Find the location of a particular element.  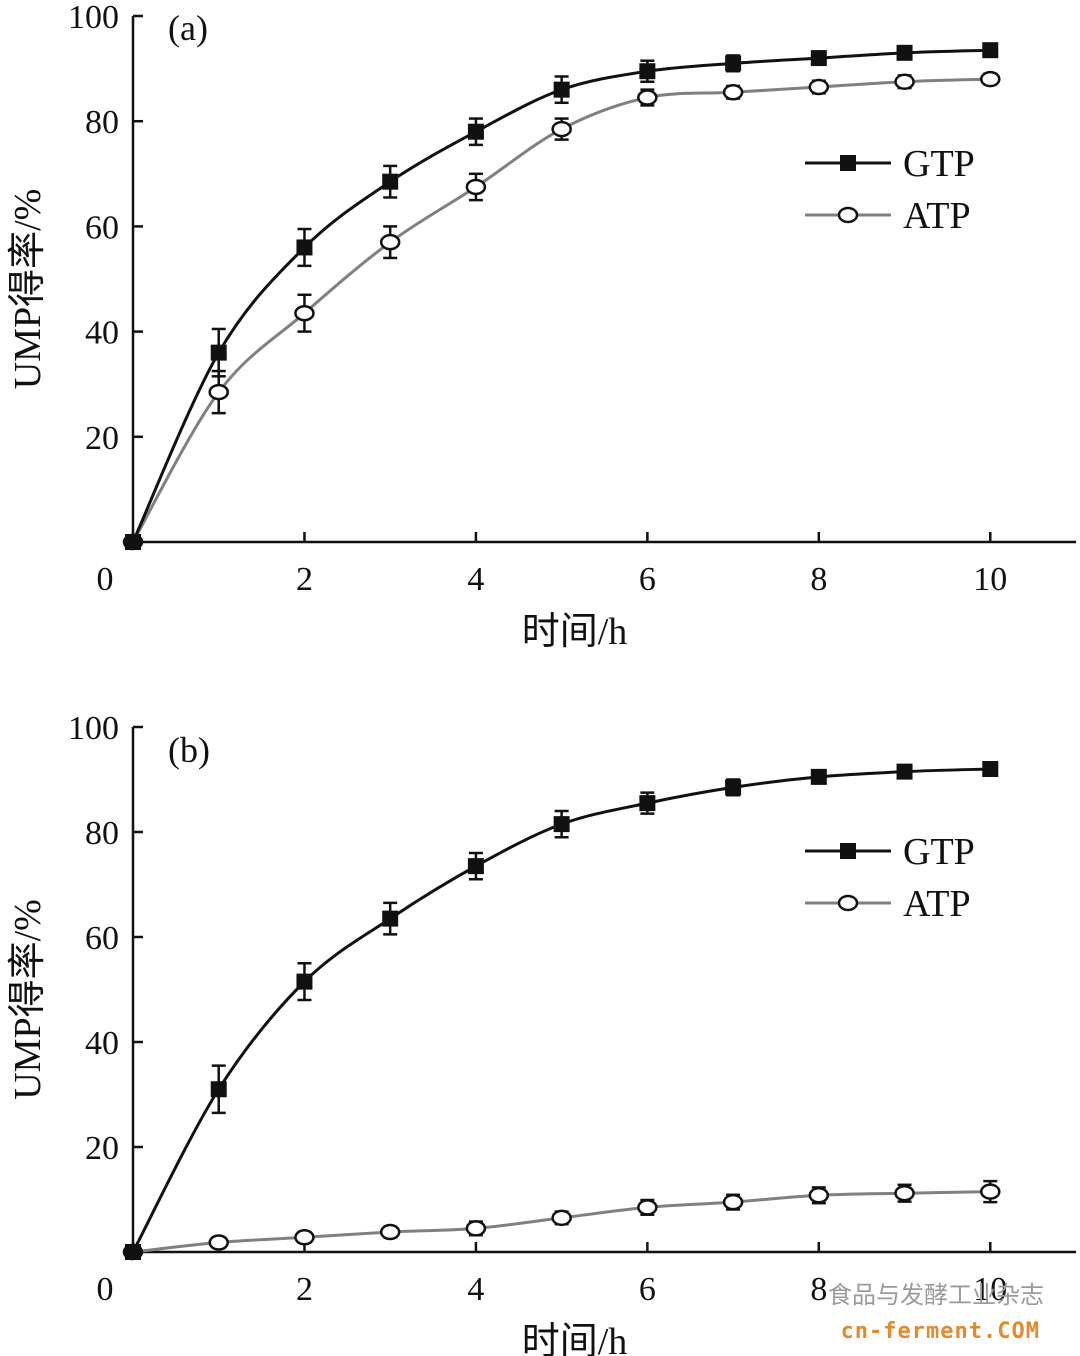

watermark-text: 食品与发酵工业杂志 is located at coordinates (936, 1295).